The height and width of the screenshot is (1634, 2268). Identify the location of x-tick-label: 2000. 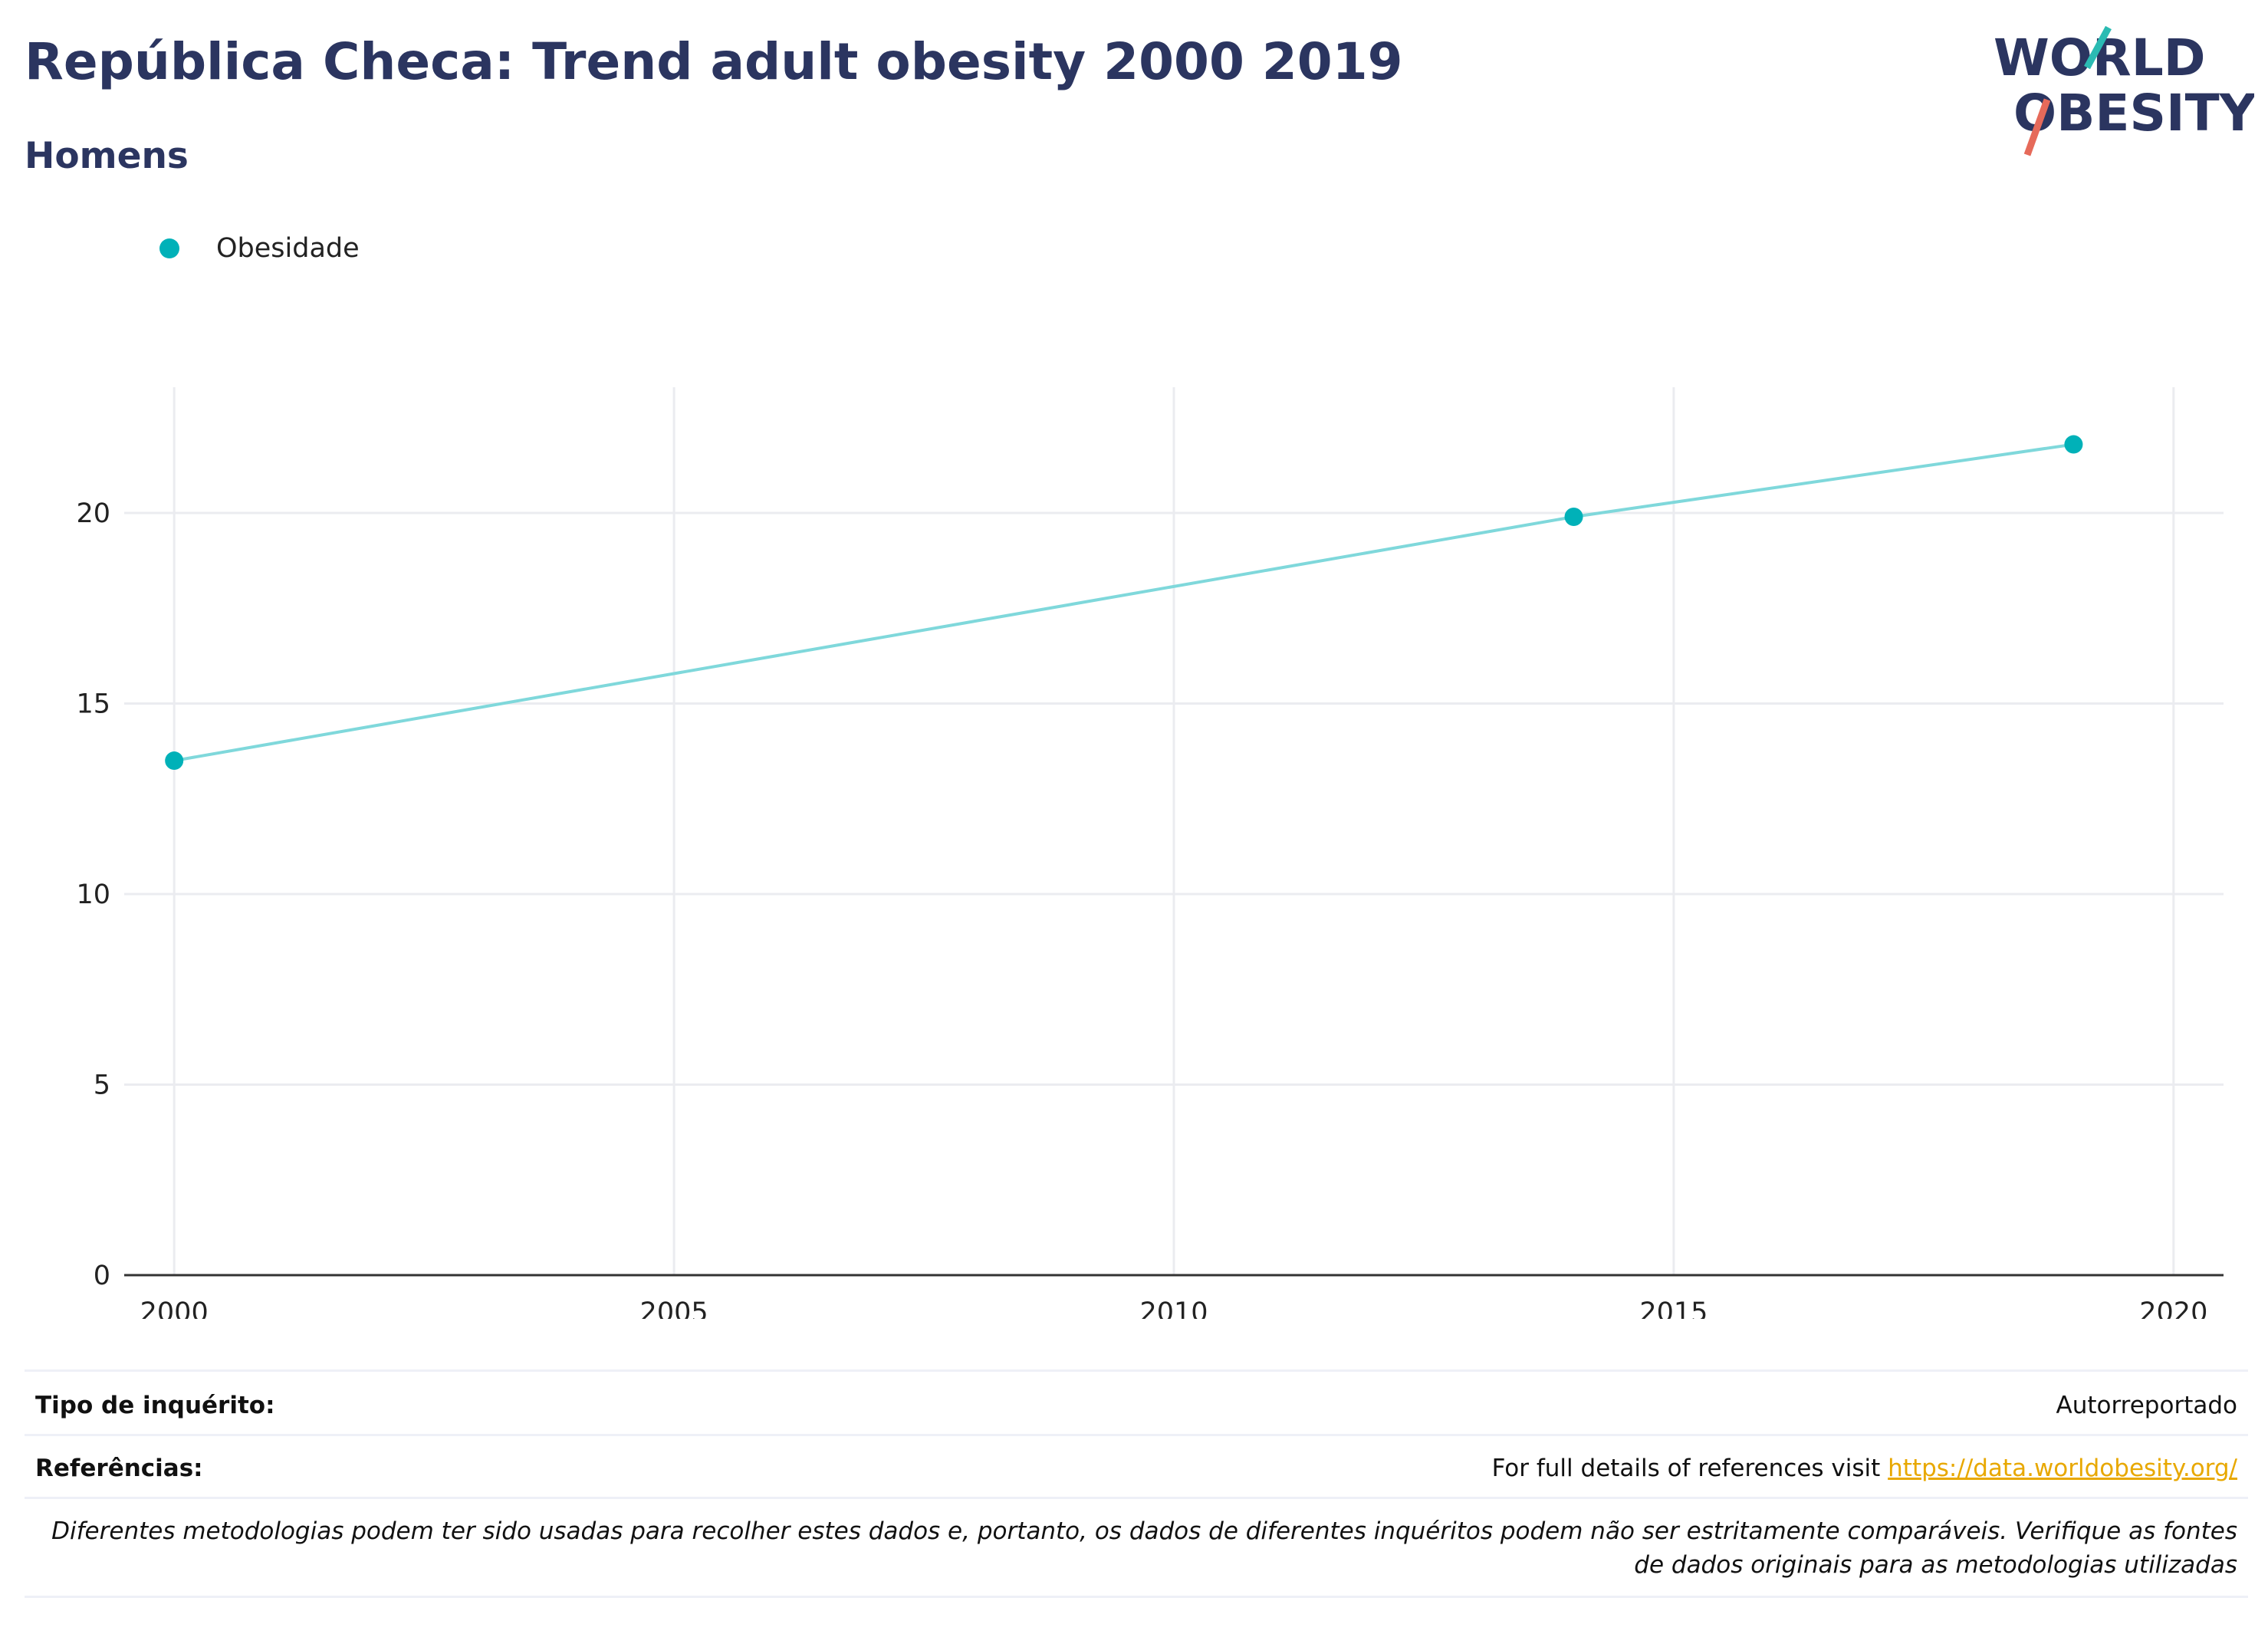
(174, 1308).